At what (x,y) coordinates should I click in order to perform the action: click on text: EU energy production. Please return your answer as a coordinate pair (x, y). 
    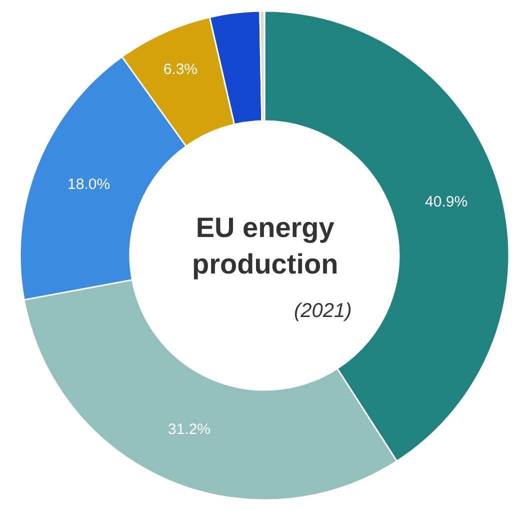
    Looking at the image, I should click on (265, 246).